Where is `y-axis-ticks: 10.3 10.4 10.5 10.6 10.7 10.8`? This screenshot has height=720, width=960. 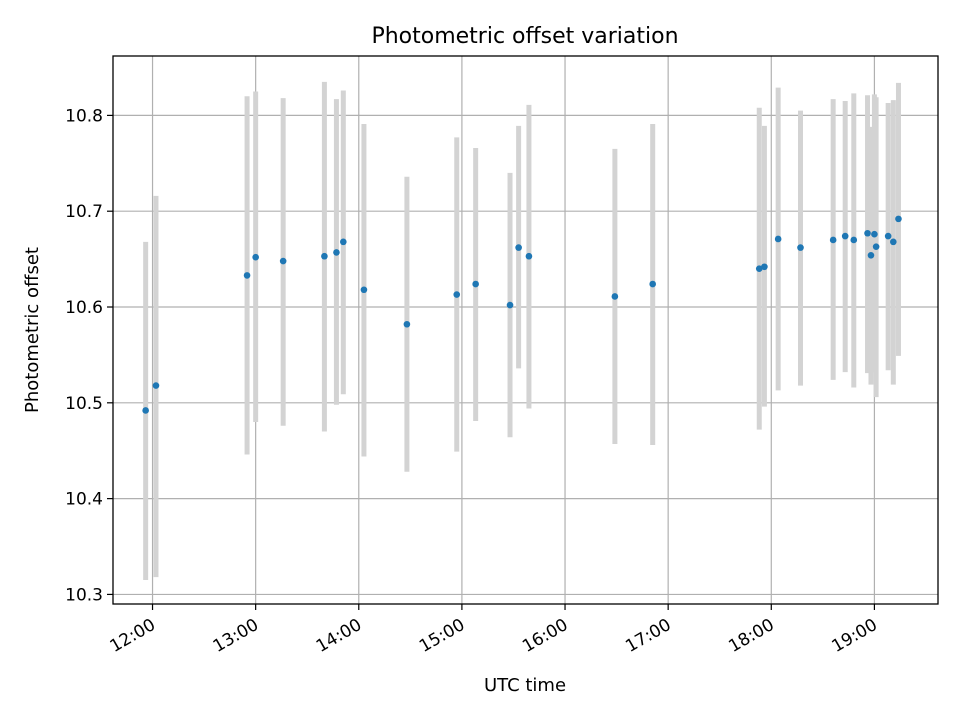
y-axis-ticks: 10.3 10.4 10.5 10.6 10.7 10.8 is located at coordinates (89, 355).